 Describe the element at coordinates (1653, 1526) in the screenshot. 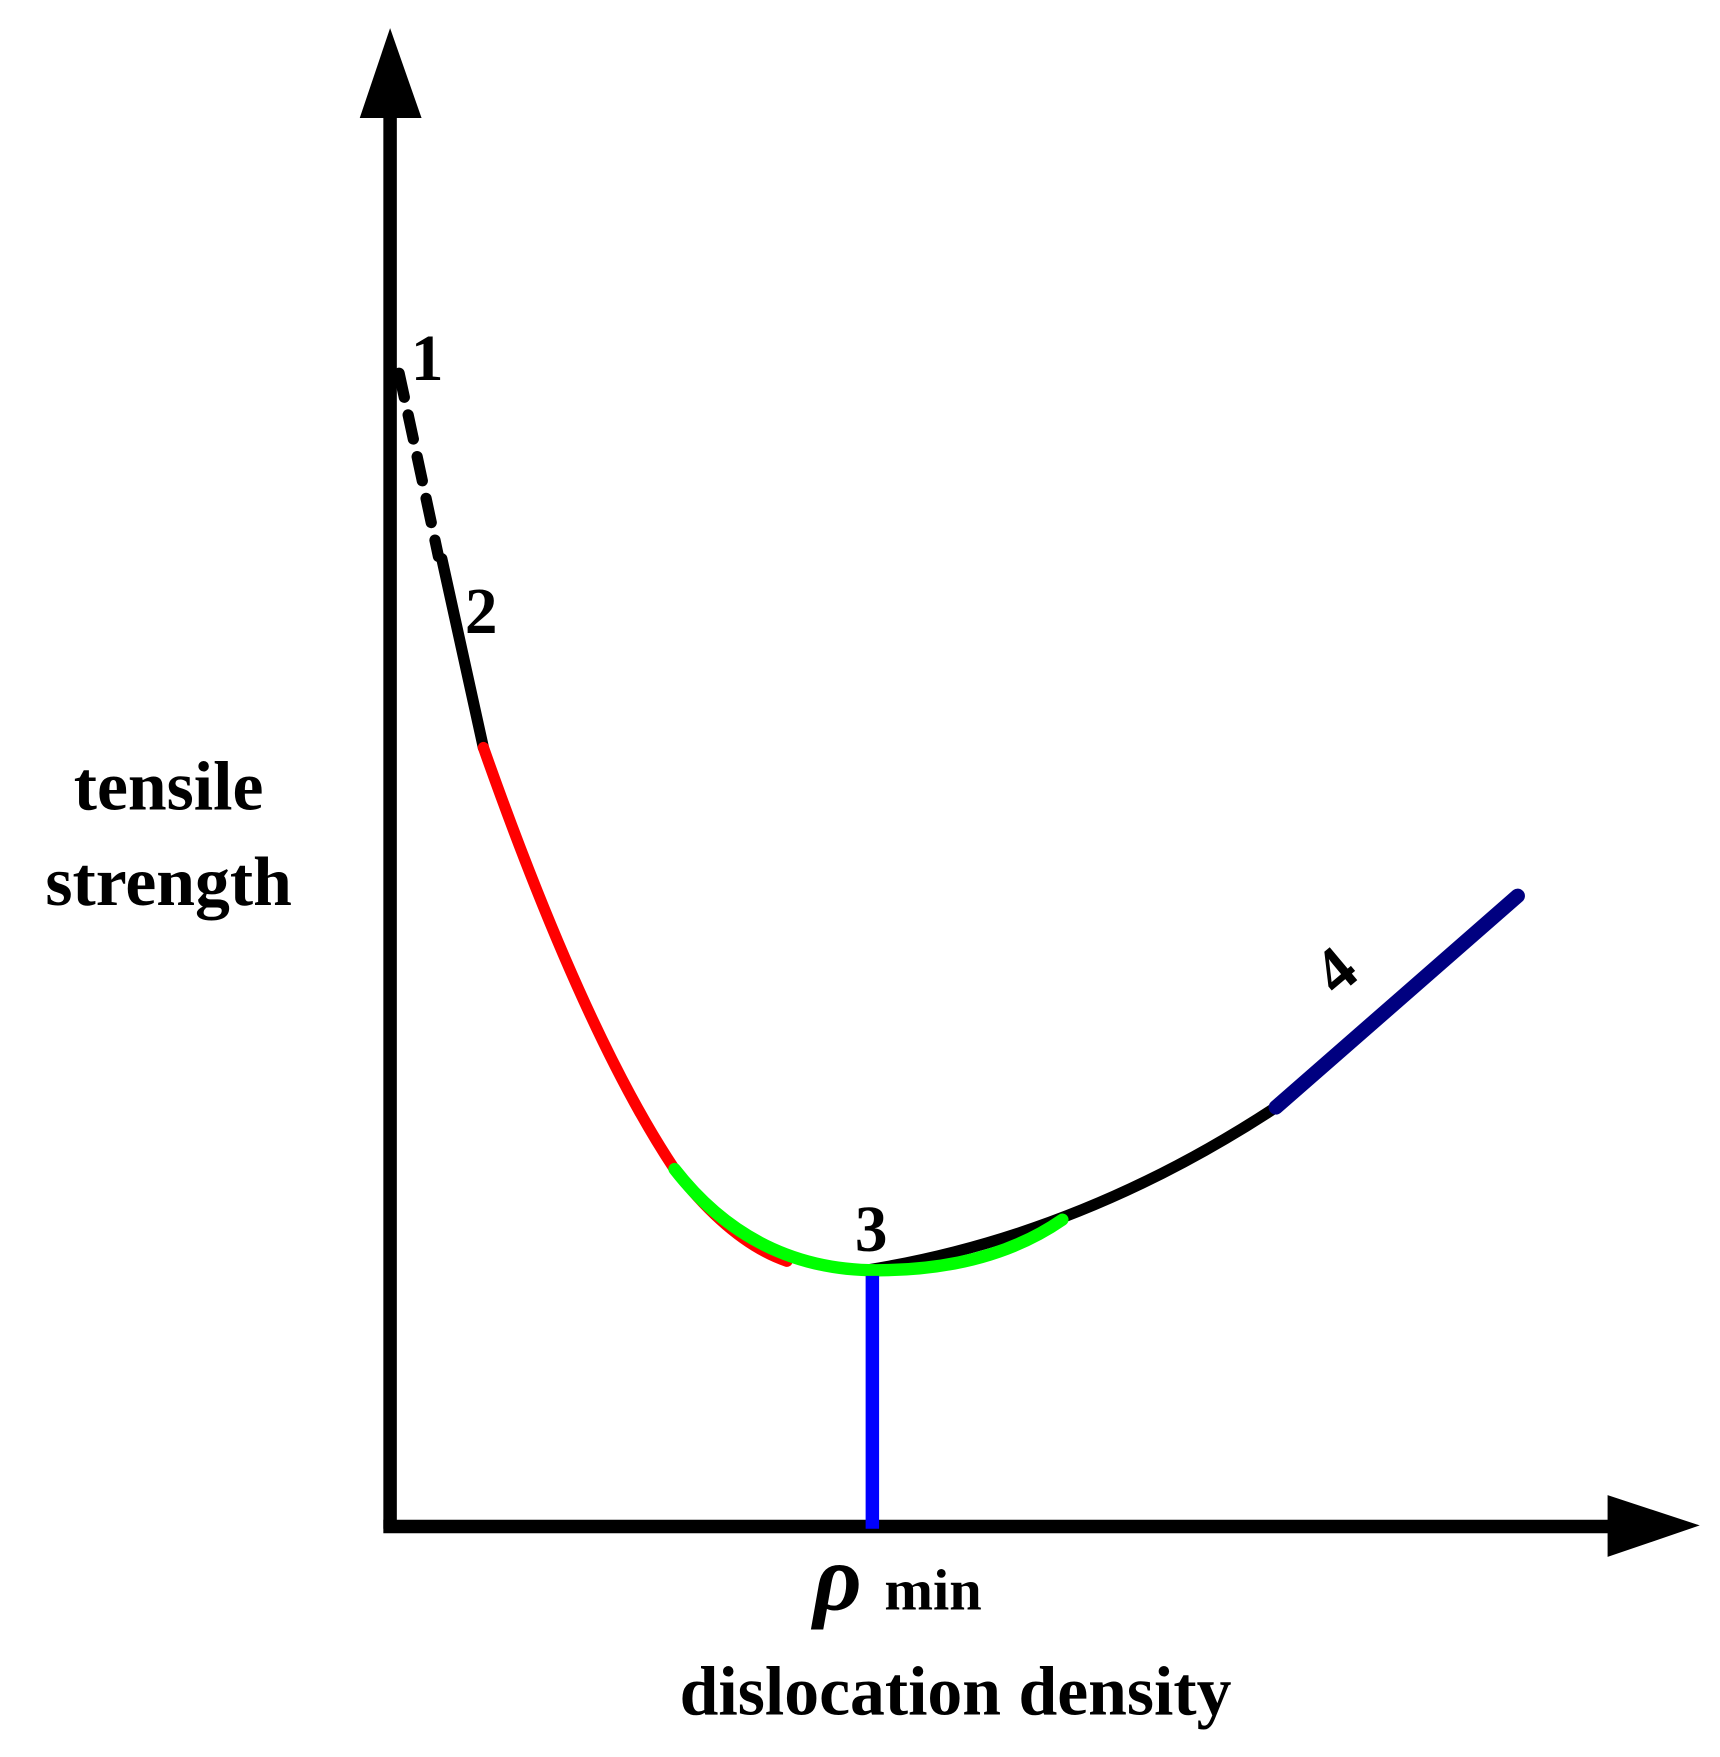

I see `x-arrow` at that location.